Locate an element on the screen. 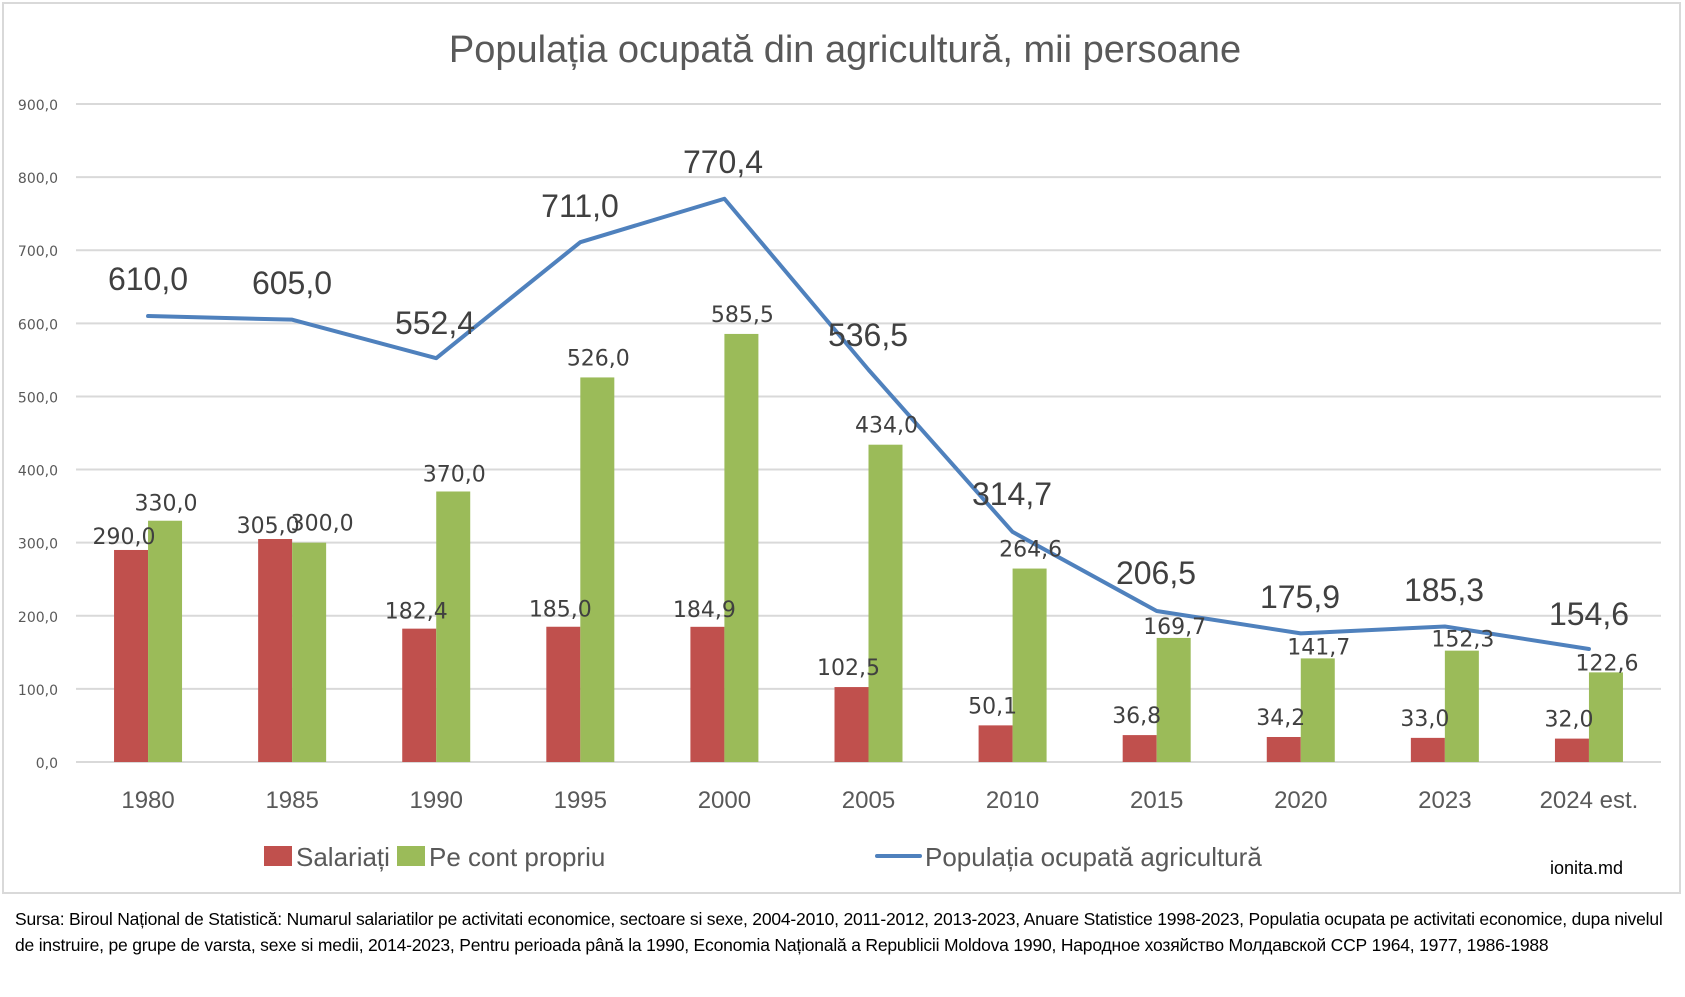  data-label-pe-cont-propriu: 122,6 is located at coordinates (1606, 663).